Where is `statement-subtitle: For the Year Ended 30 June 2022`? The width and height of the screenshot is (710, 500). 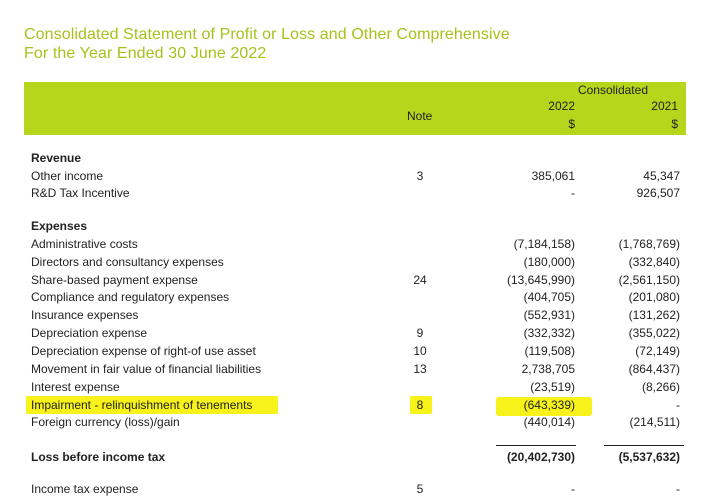 statement-subtitle: For the Year Ended 30 June 2022 is located at coordinates (145, 53).